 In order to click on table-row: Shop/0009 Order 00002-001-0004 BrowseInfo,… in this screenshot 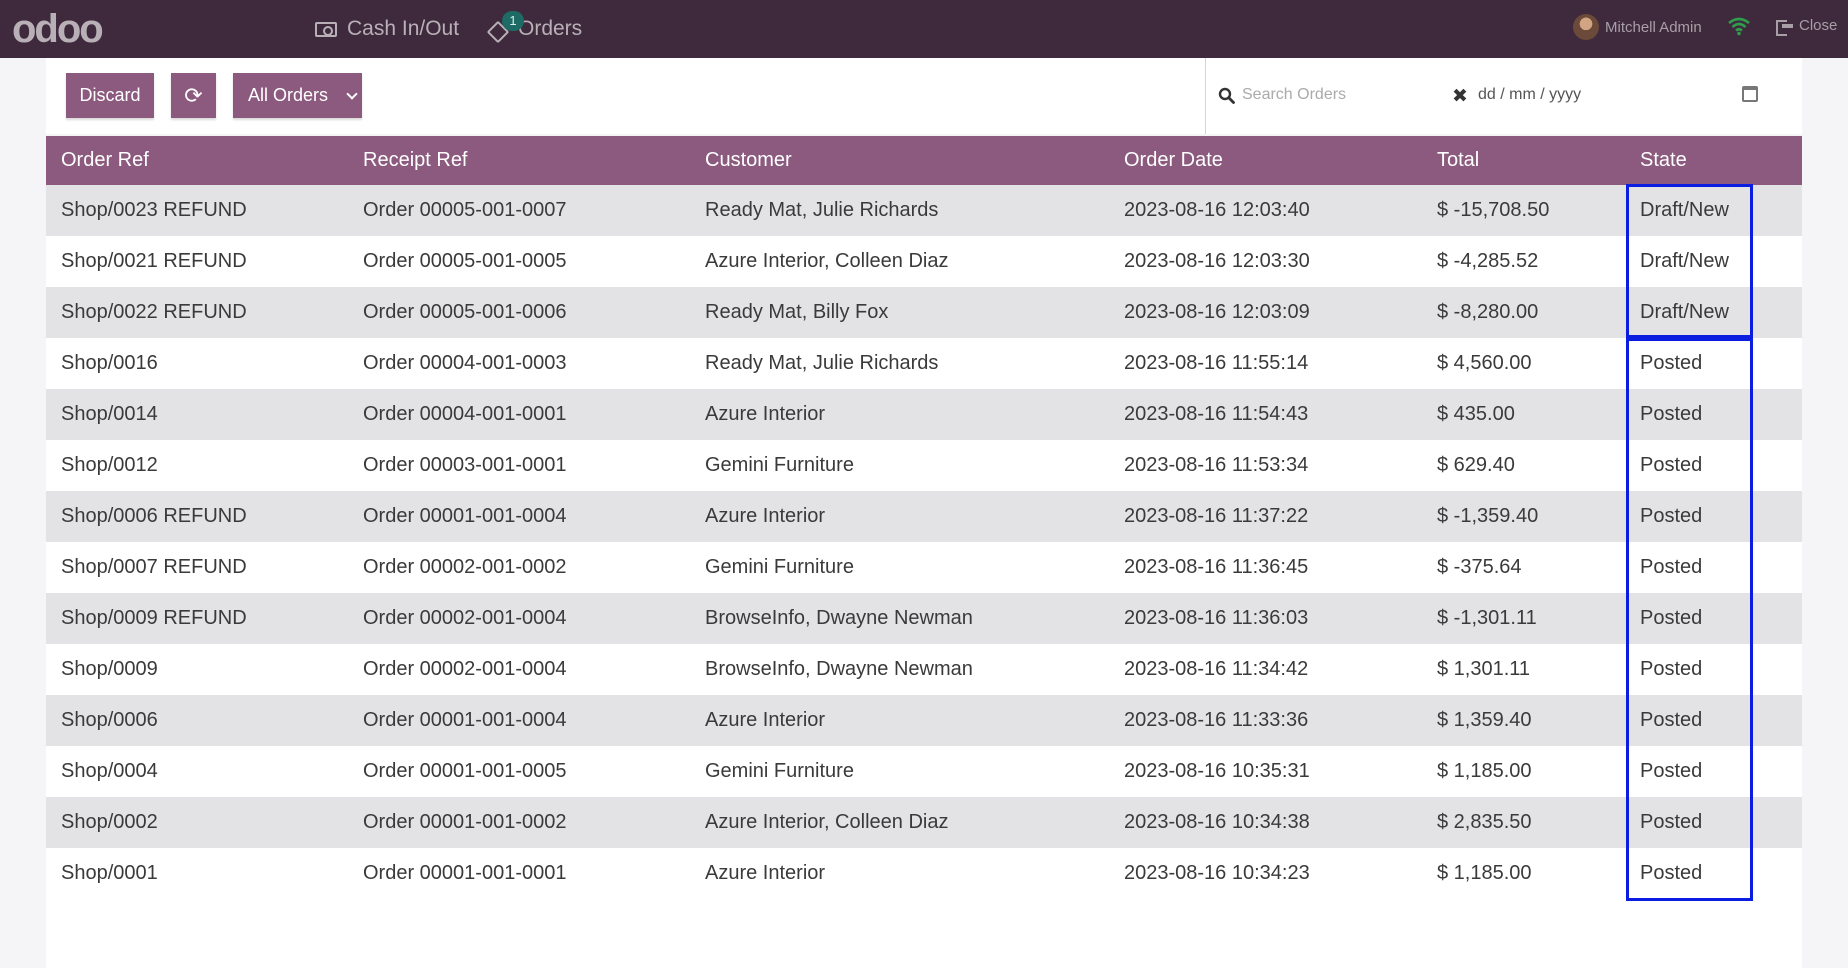, I will do `click(924, 669)`.